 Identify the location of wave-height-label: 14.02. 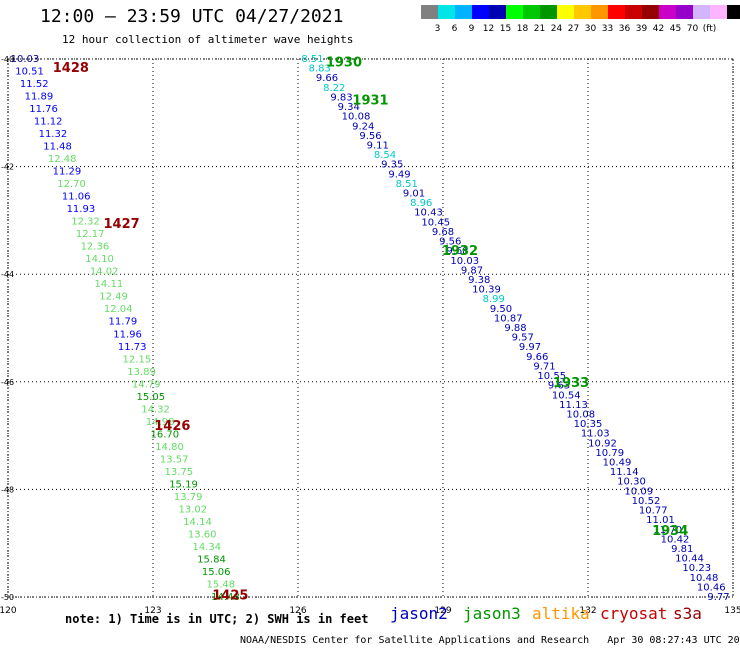
(104, 272).